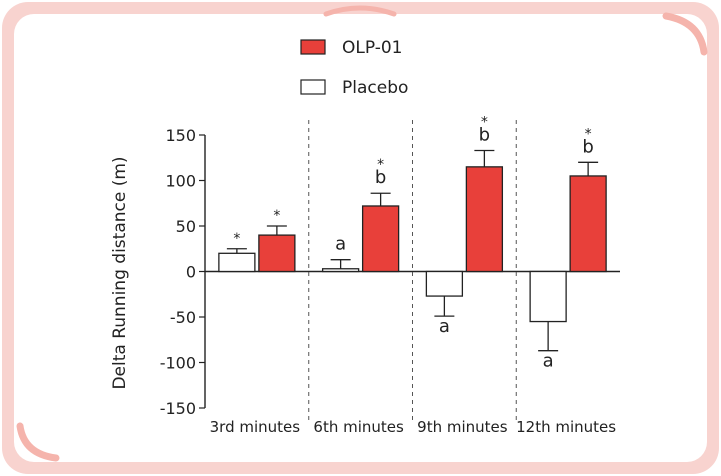 Image resolution: width=721 pixels, height=476 pixels. Describe the element at coordinates (178, 408) in the screenshot. I see `y-tick-label: -150` at that location.